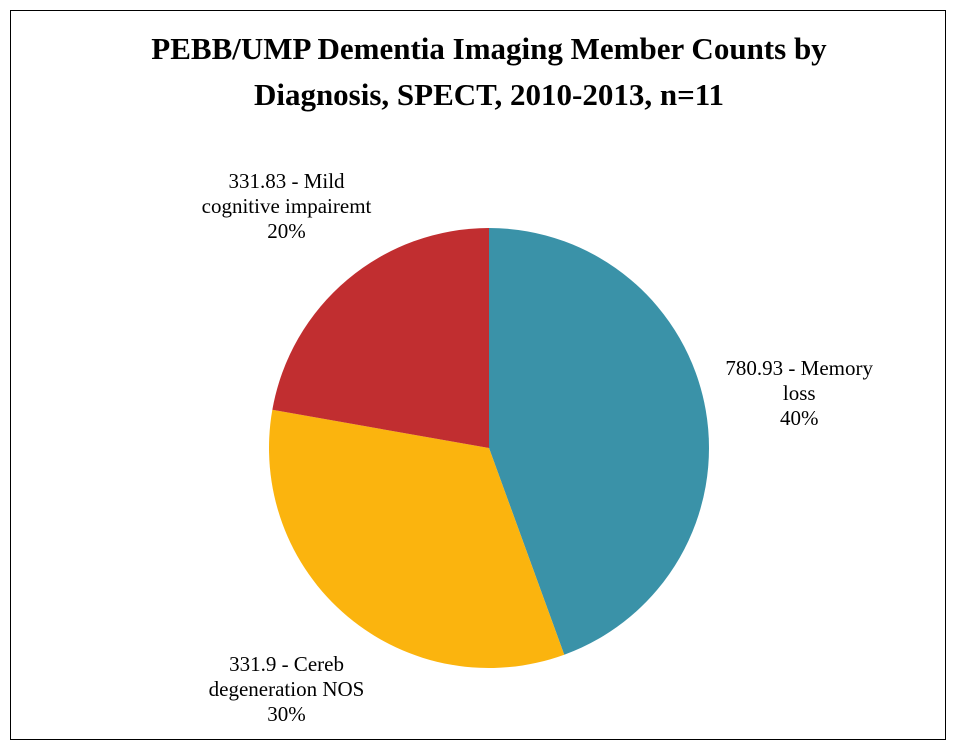  Describe the element at coordinates (286, 676) in the screenshot. I see `category-label: 331.9 - Cereb degeneration NOS` at that location.